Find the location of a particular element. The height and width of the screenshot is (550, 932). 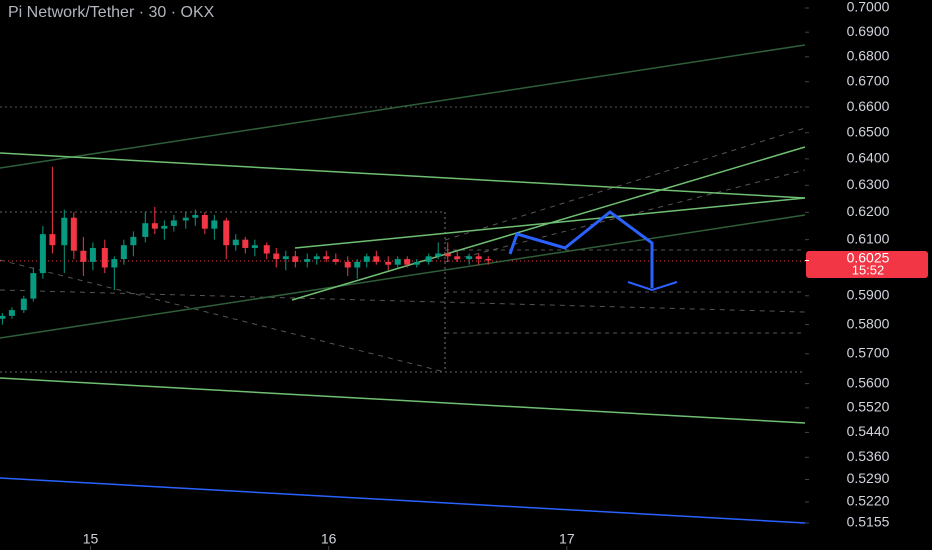

y-tick-label: 0.6600 is located at coordinates (868, 106).